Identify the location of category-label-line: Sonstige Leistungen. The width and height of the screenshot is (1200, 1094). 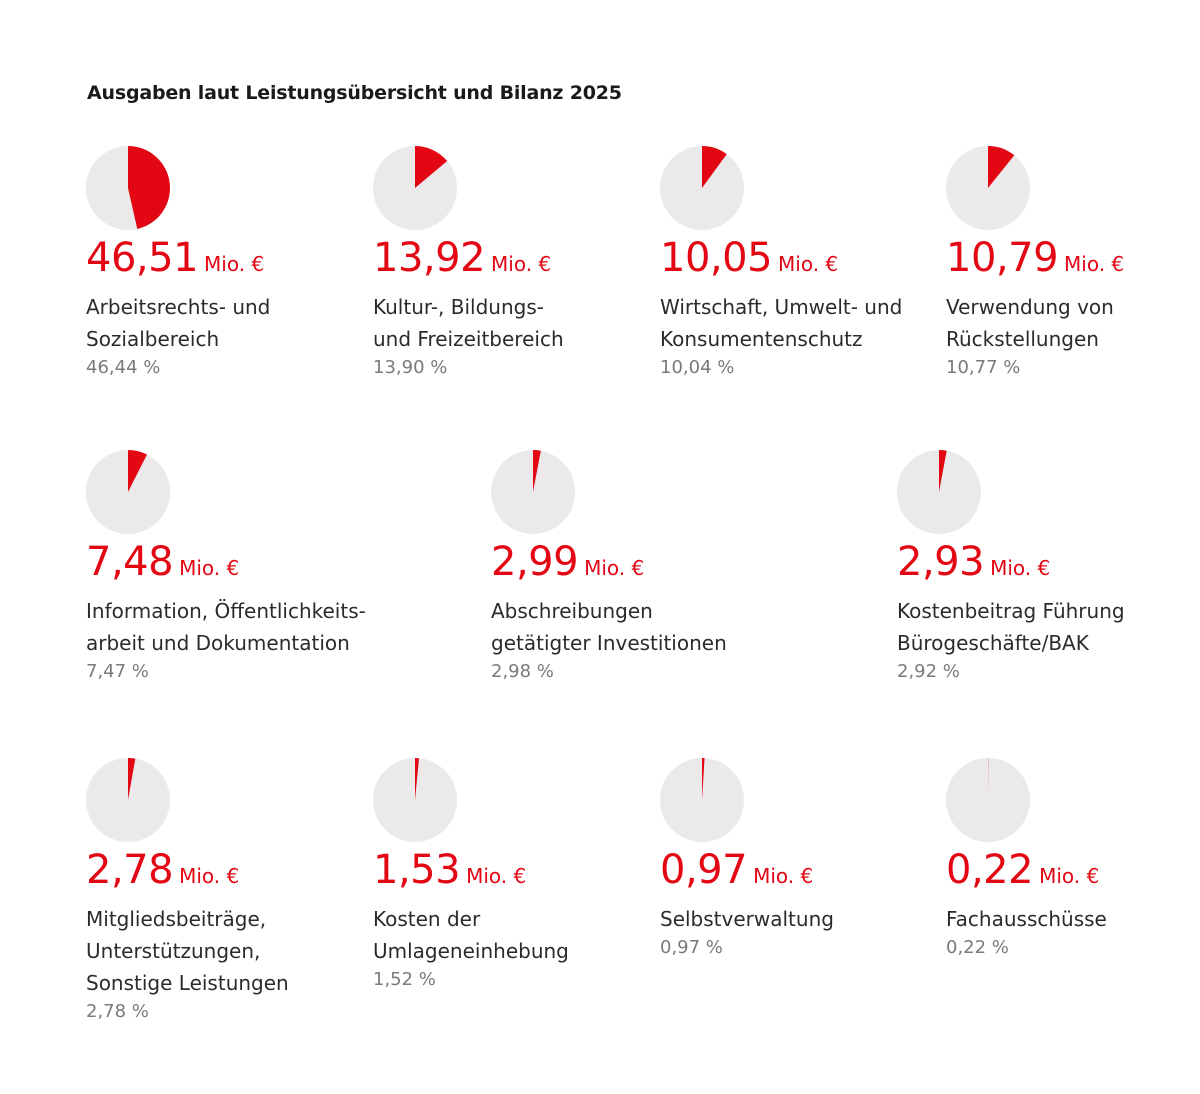
(187, 983).